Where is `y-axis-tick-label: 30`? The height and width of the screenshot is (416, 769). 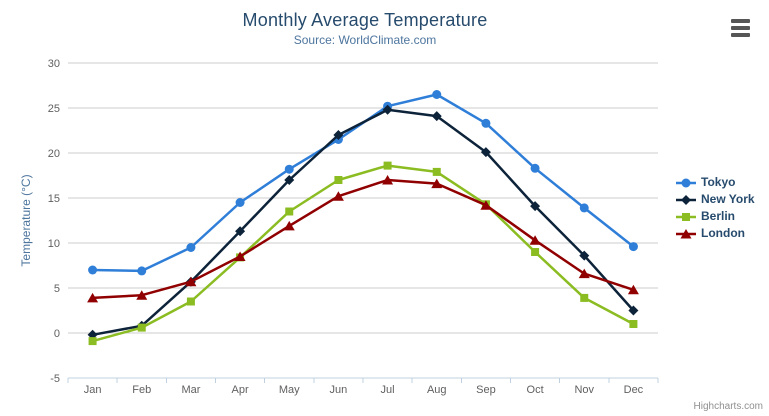
y-axis-tick-label: 30 is located at coordinates (54, 64).